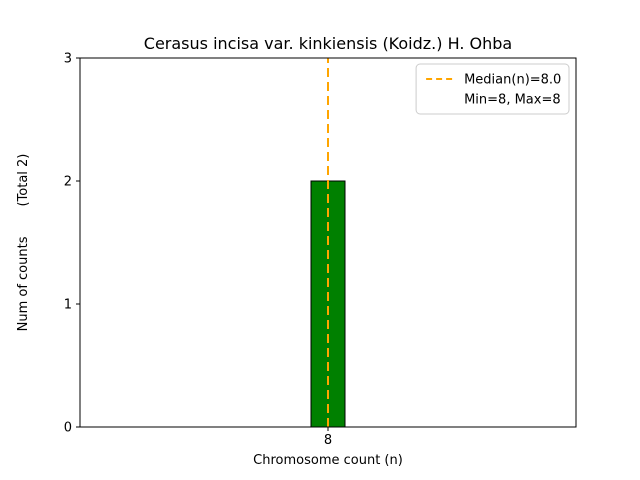 The image size is (640, 480). Describe the element at coordinates (68, 305) in the screenshot. I see `y-tick-label: 1` at that location.